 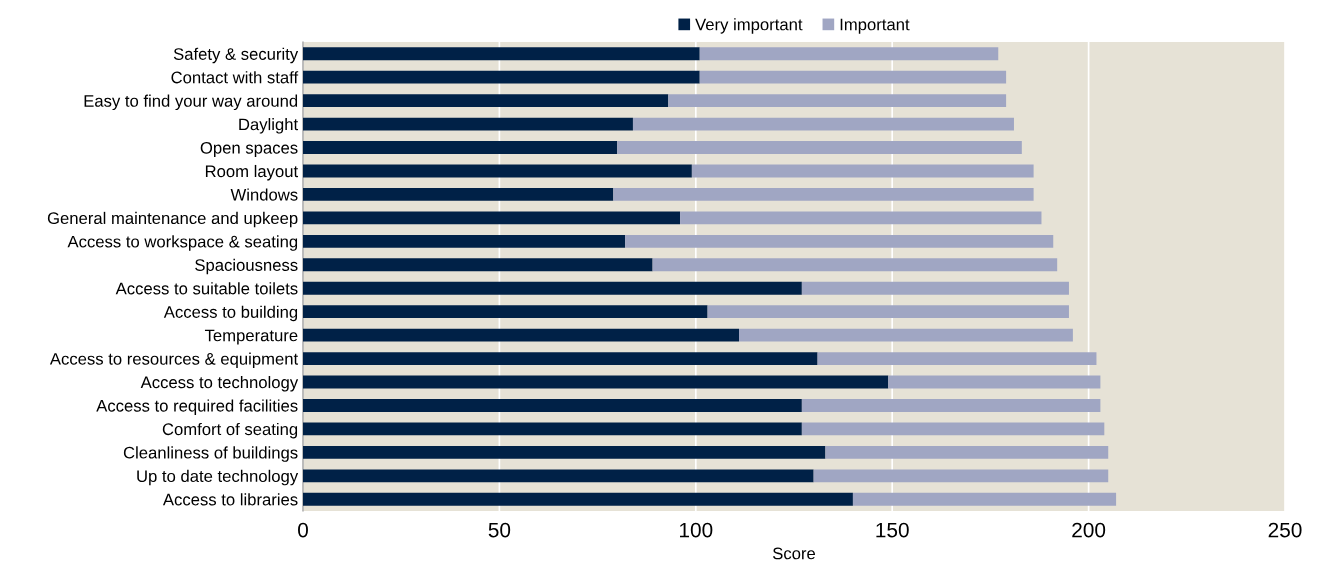 I want to click on y-tick-label: Daylight, so click(x=269, y=126).